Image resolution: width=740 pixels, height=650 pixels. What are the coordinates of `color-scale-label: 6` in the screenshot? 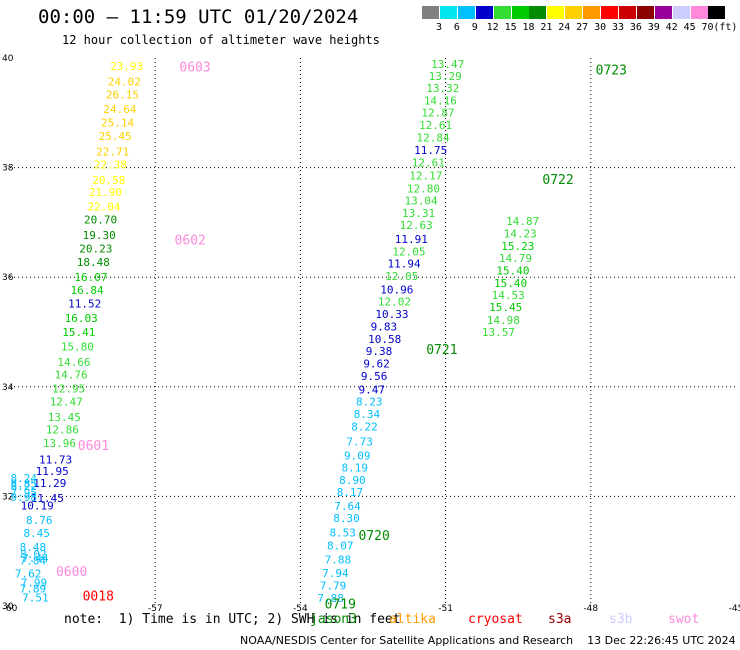 It's located at (456, 27).